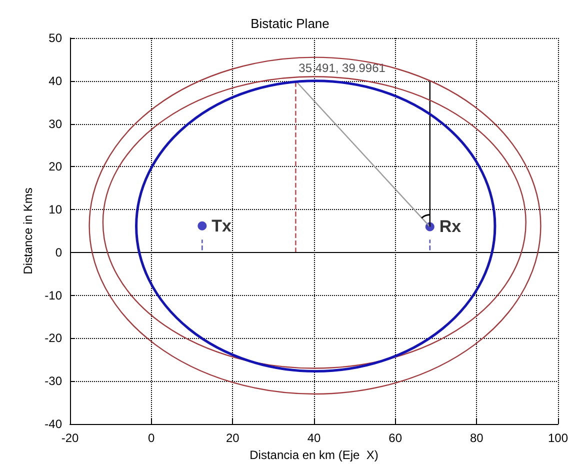 Image resolution: width=580 pixels, height=474 pixels. What do you see at coordinates (450, 226) in the screenshot?
I see `series-label: Rx` at bounding box center [450, 226].